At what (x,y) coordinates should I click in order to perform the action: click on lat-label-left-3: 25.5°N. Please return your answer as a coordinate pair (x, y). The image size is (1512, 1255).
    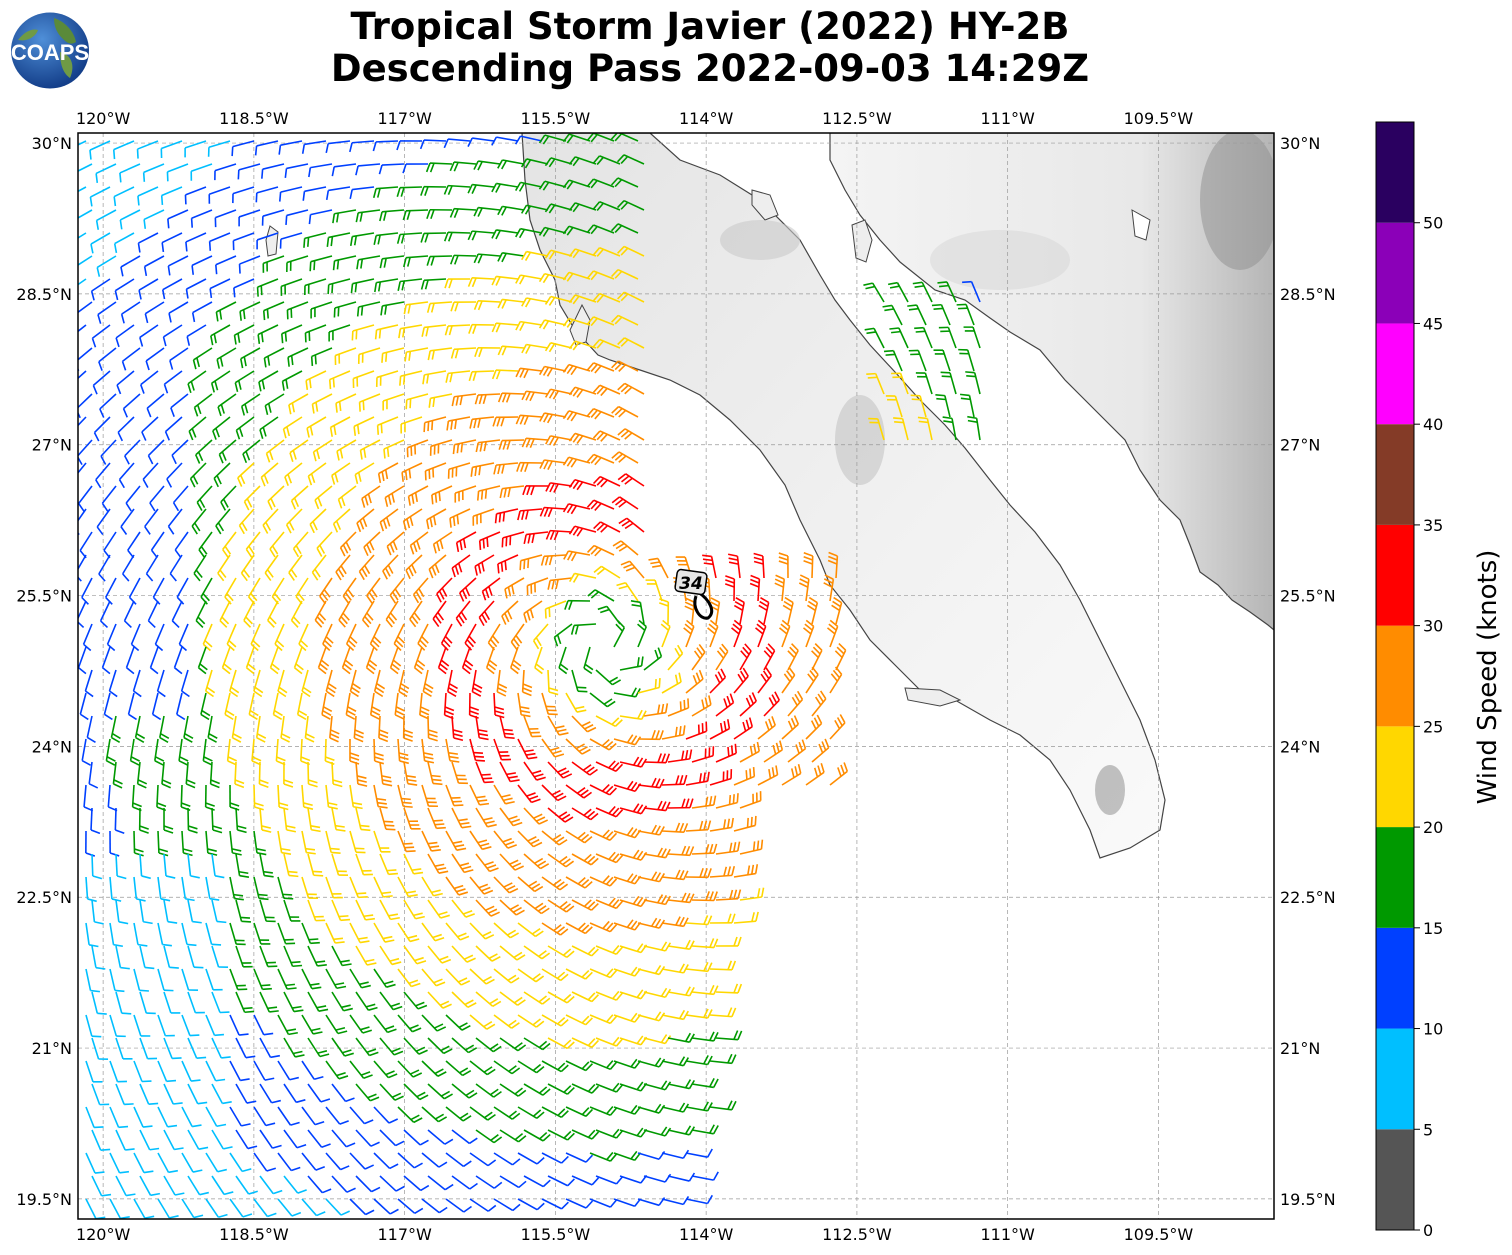
    Looking at the image, I should click on (44, 596).